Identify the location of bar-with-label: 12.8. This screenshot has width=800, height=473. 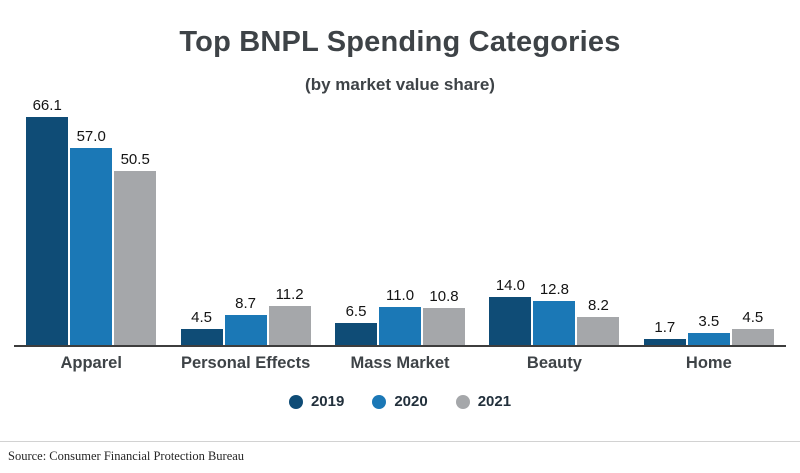
(554, 313).